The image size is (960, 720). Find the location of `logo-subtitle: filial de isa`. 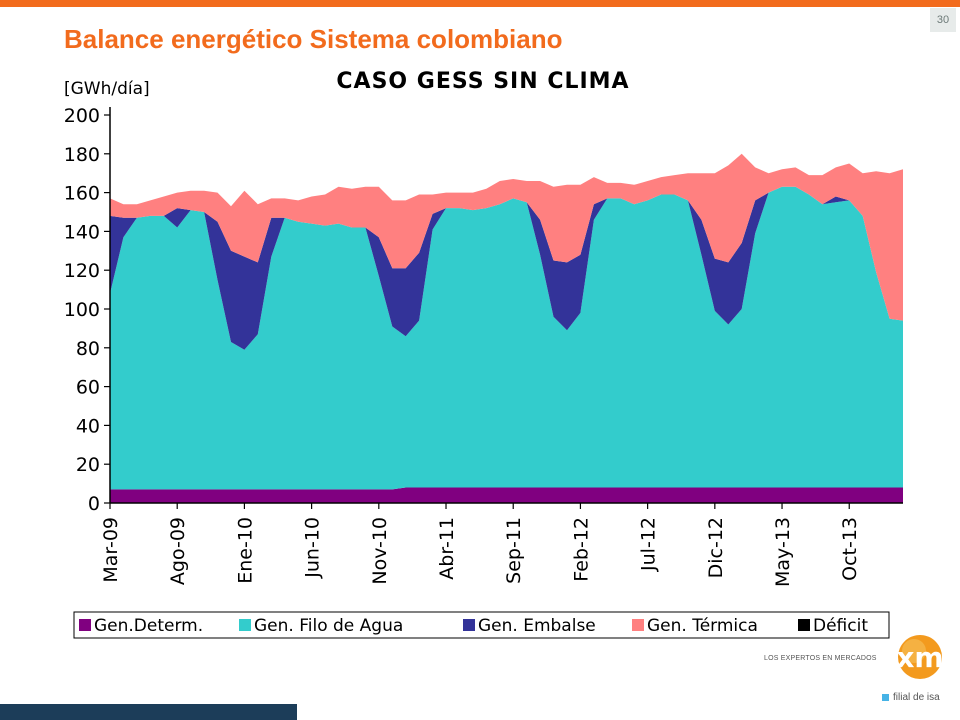

logo-subtitle: filial de isa is located at coordinates (911, 697).